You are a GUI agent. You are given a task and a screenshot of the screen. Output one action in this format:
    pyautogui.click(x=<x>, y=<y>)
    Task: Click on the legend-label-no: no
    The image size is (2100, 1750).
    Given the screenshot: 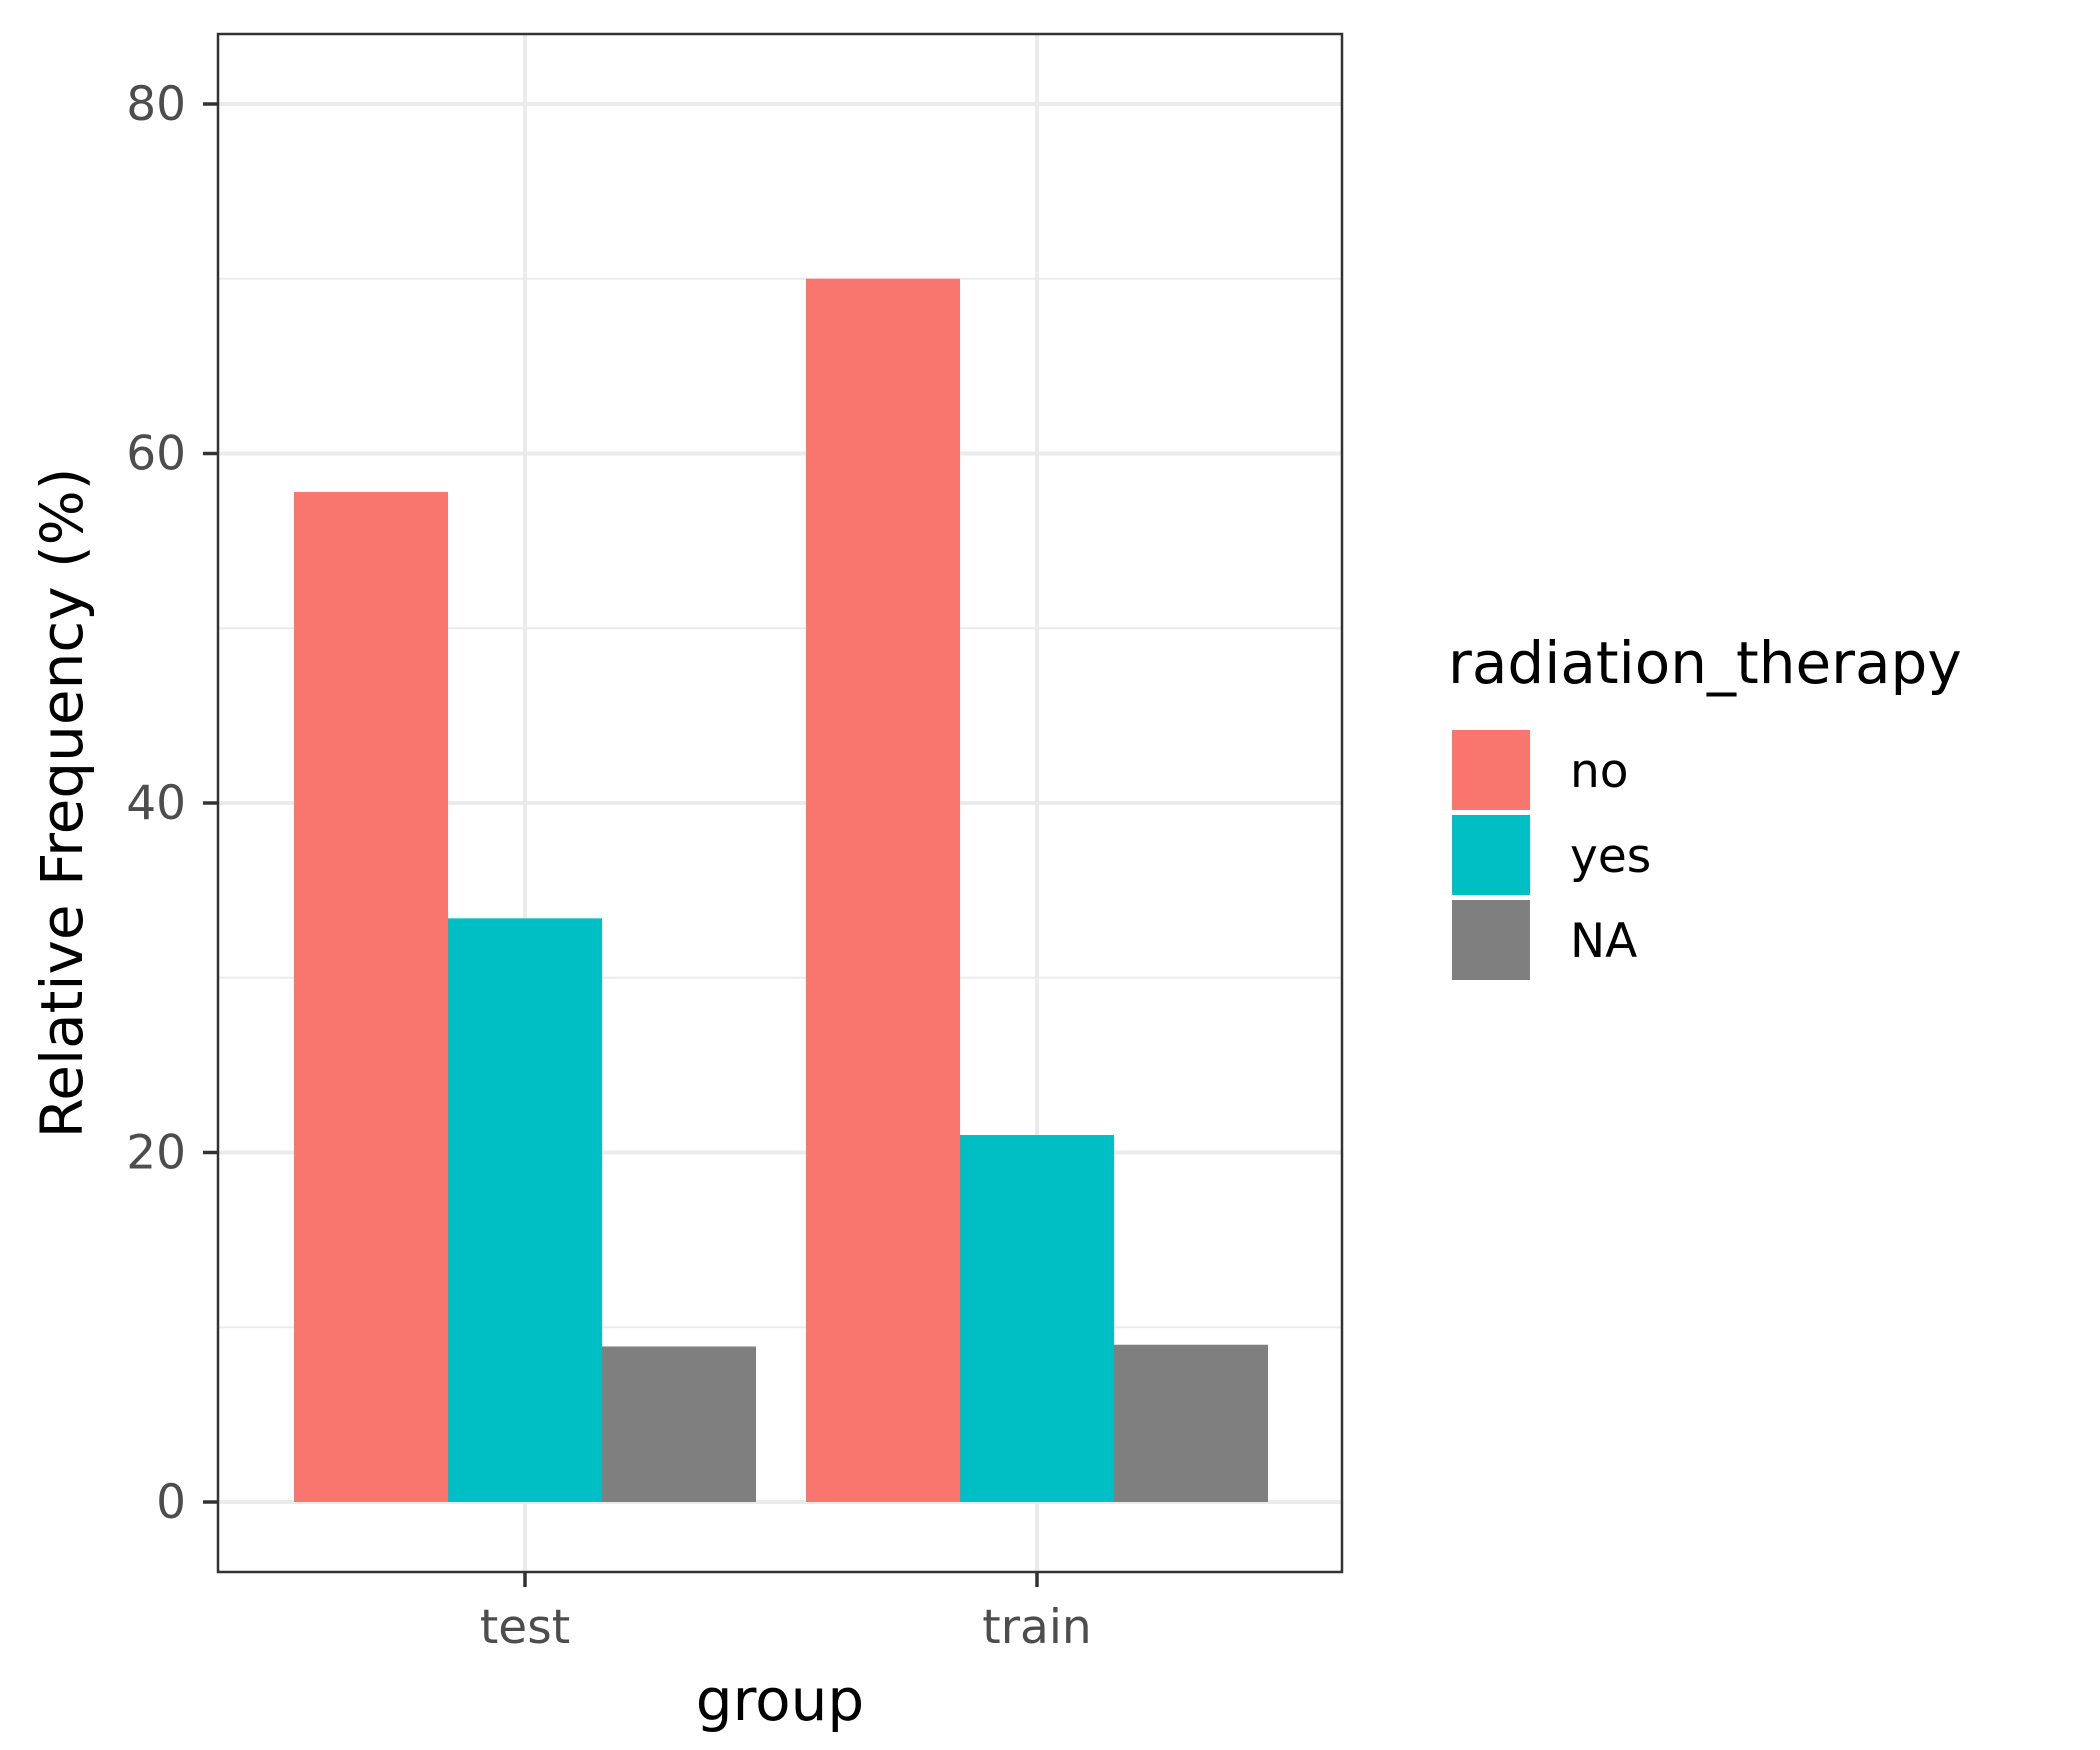 What is the action you would take?
    pyautogui.click(x=1599, y=771)
    